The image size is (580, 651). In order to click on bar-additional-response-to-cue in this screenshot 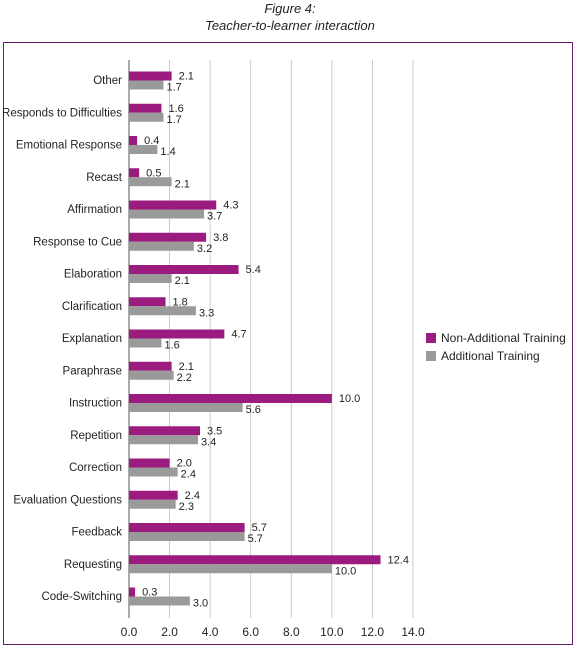, I will do `click(161, 246)`.